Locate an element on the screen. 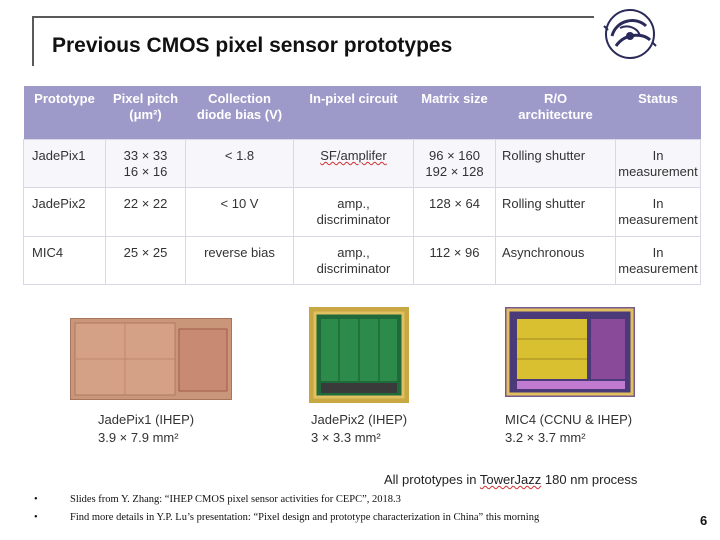 The width and height of the screenshot is (720, 540). chip-name: MIC4 (CCNU & IHEP) is located at coordinates (569, 419).